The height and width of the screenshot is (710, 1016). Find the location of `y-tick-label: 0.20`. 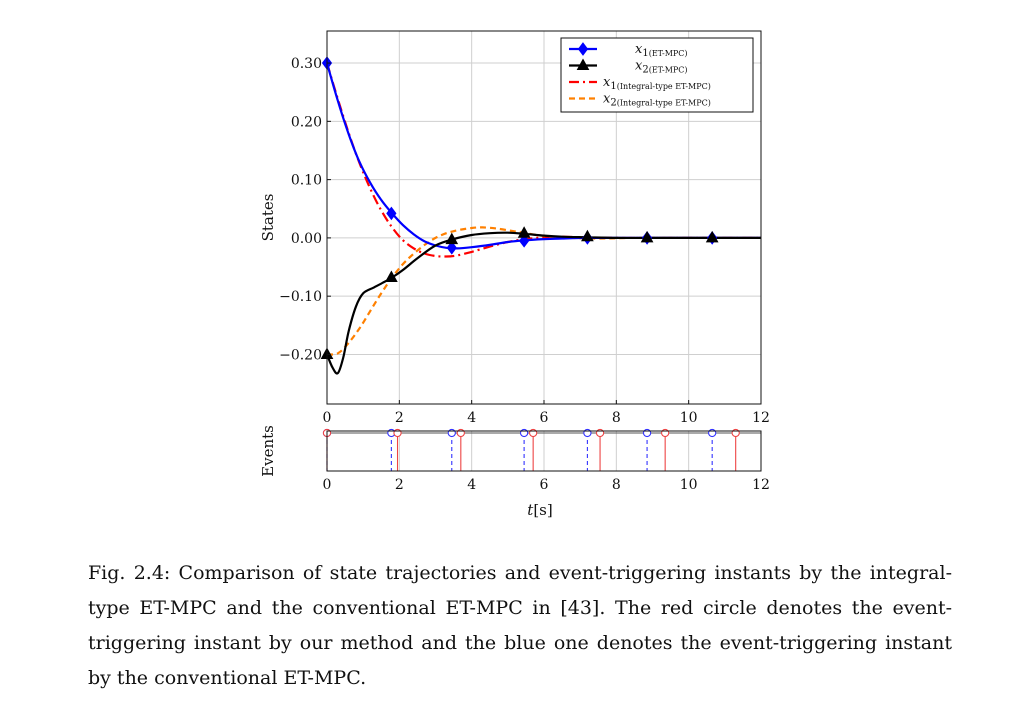

y-tick-label: 0.20 is located at coordinates (306, 122).